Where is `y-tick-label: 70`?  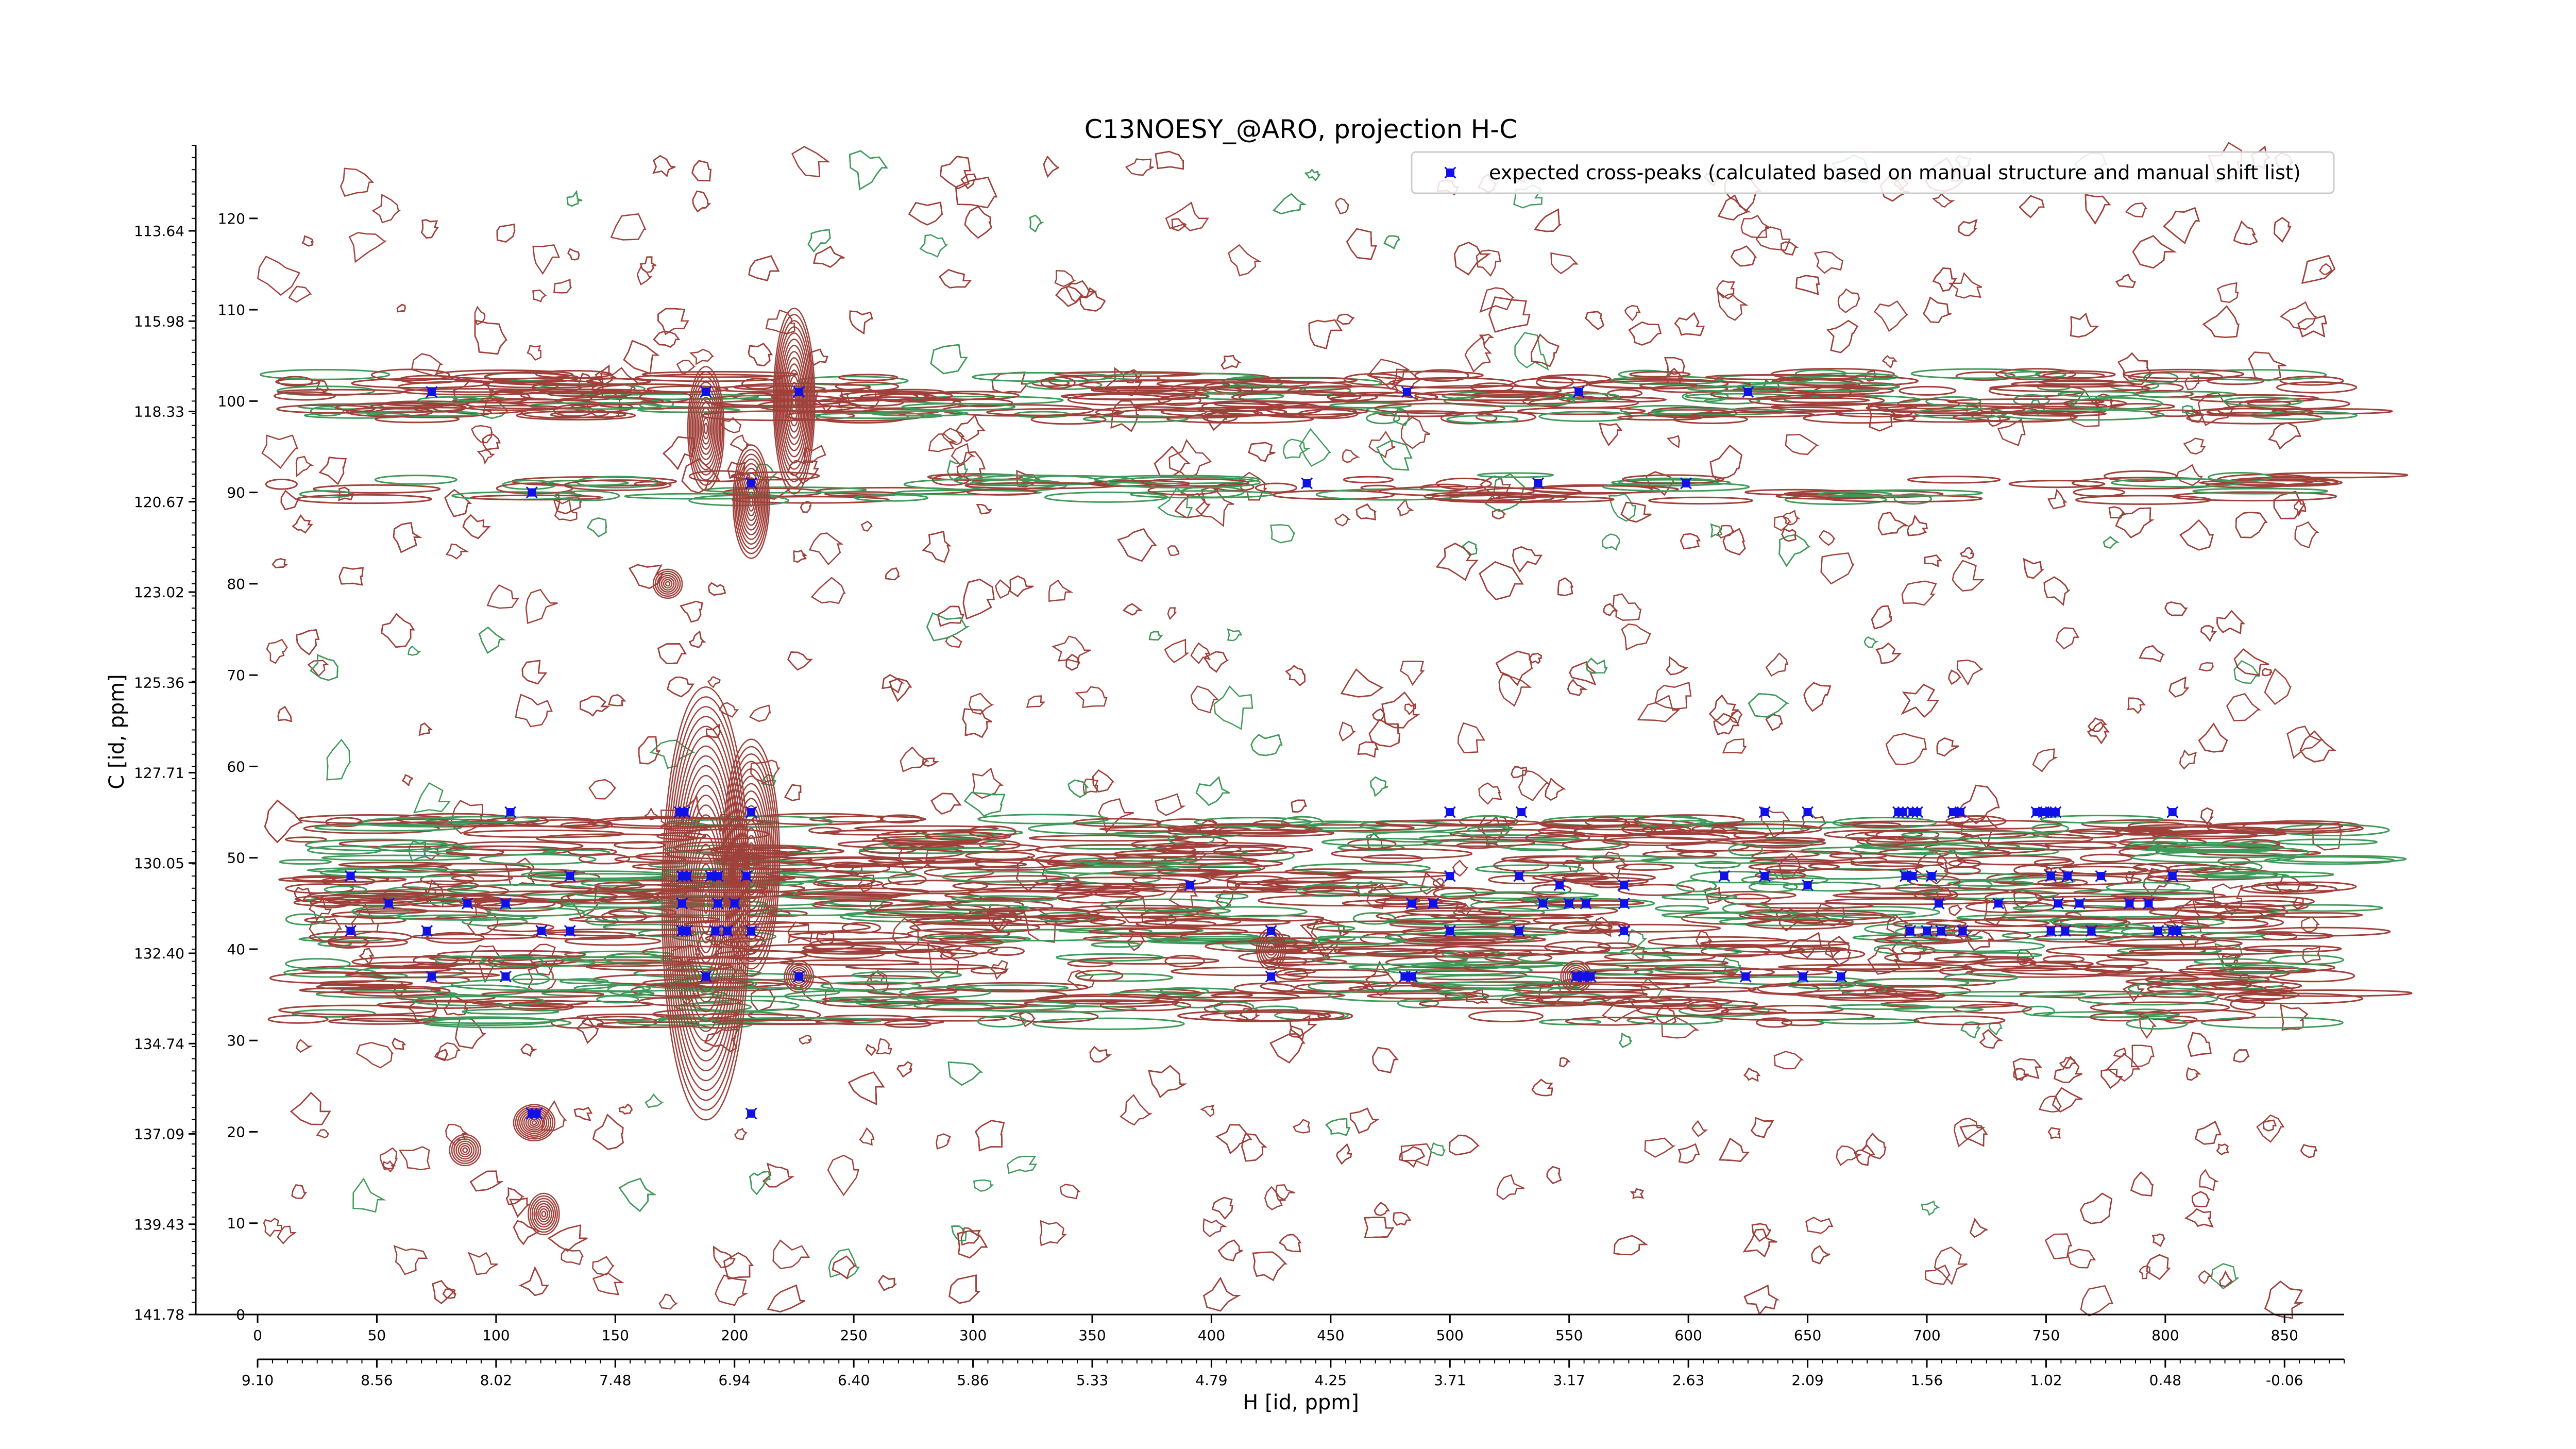
y-tick-label: 70 is located at coordinates (236, 675).